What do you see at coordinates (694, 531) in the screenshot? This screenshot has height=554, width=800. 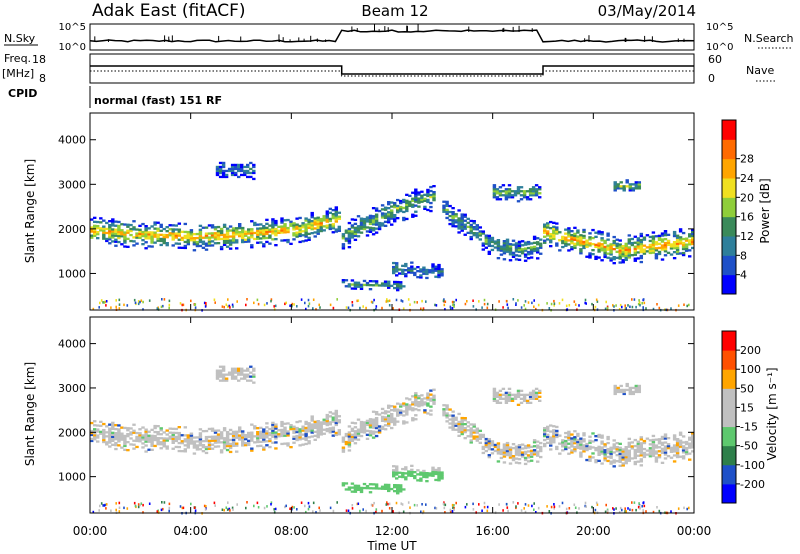 I see `x-tick-label: 00:00` at bounding box center [694, 531].